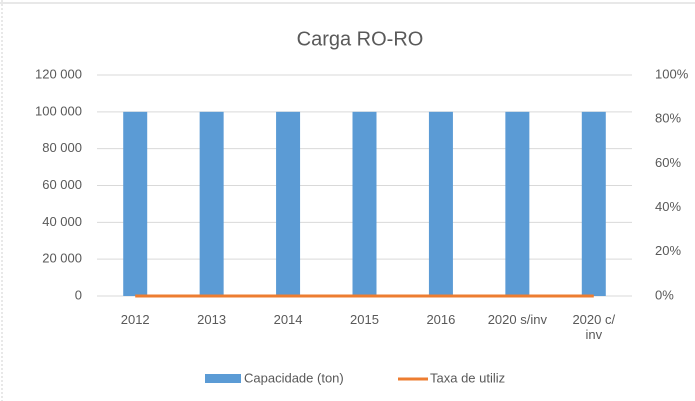  Describe the element at coordinates (668, 250) in the screenshot. I see `y2-tick-label: 20%` at that location.